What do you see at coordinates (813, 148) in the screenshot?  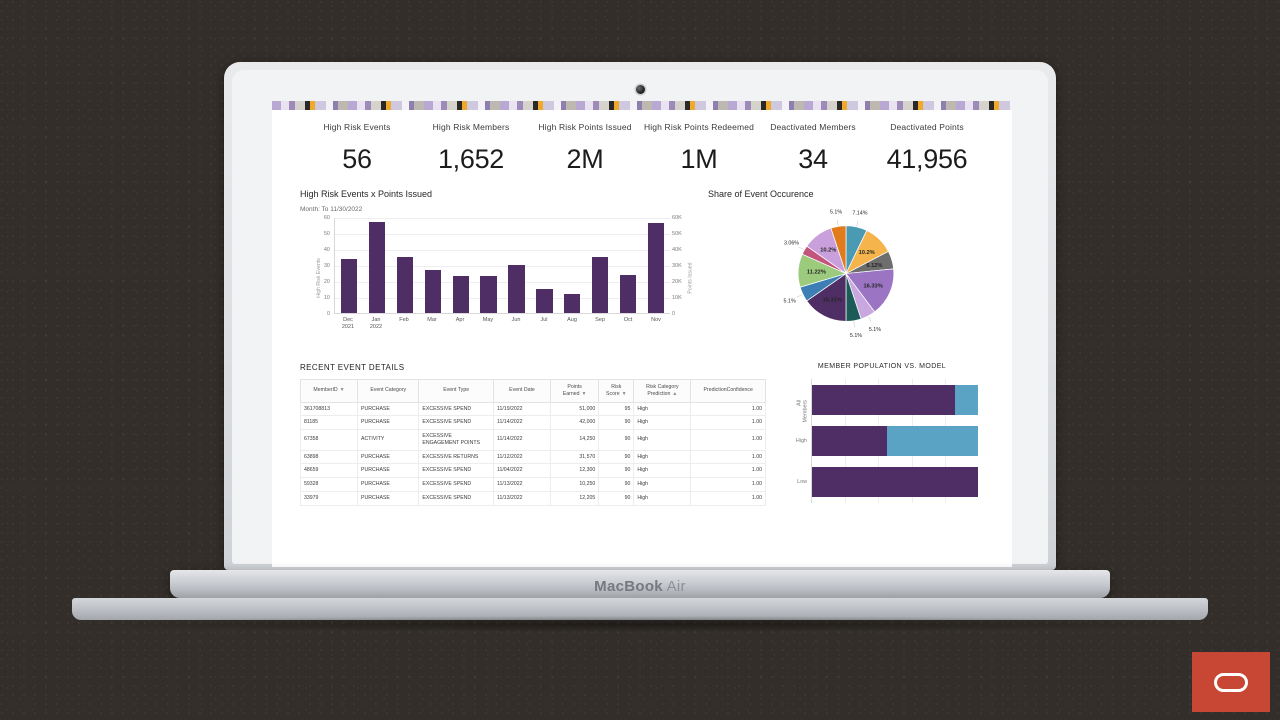 I see `kpi-deactivated-members: Deactivated Members 34` at bounding box center [813, 148].